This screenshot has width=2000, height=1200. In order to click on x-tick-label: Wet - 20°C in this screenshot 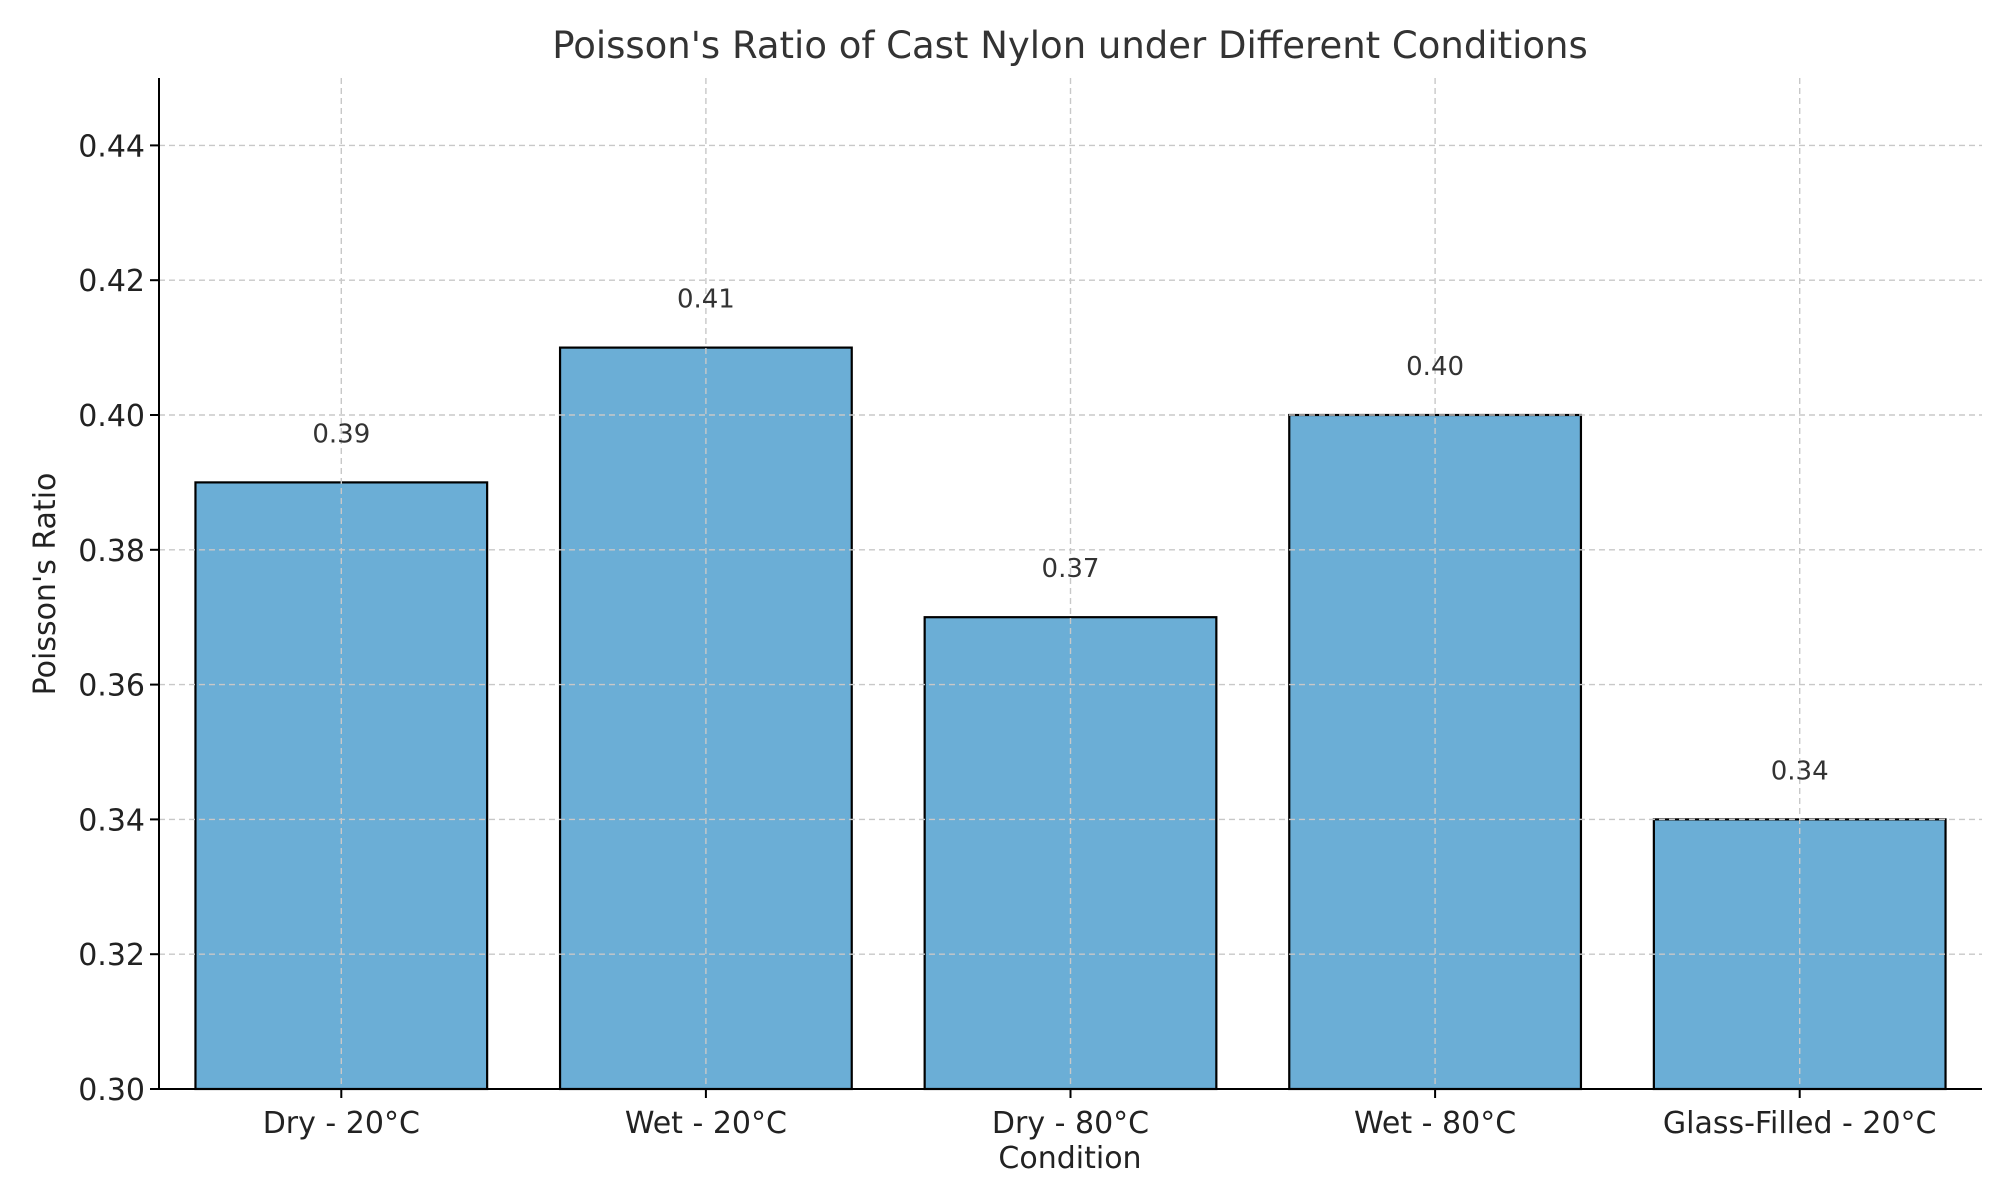, I will do `click(706, 1123)`.